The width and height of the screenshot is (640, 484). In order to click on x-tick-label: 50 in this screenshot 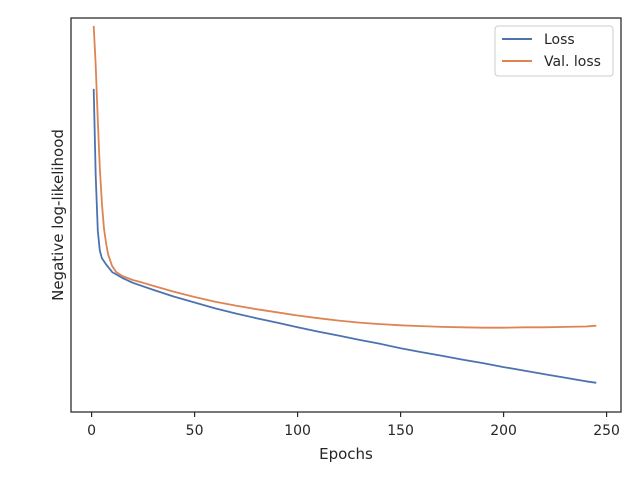, I will do `click(195, 431)`.